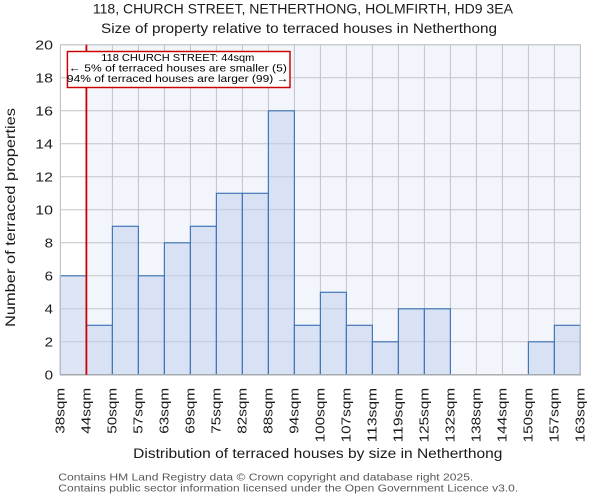  I want to click on svg-text: 20, so click(44, 45).